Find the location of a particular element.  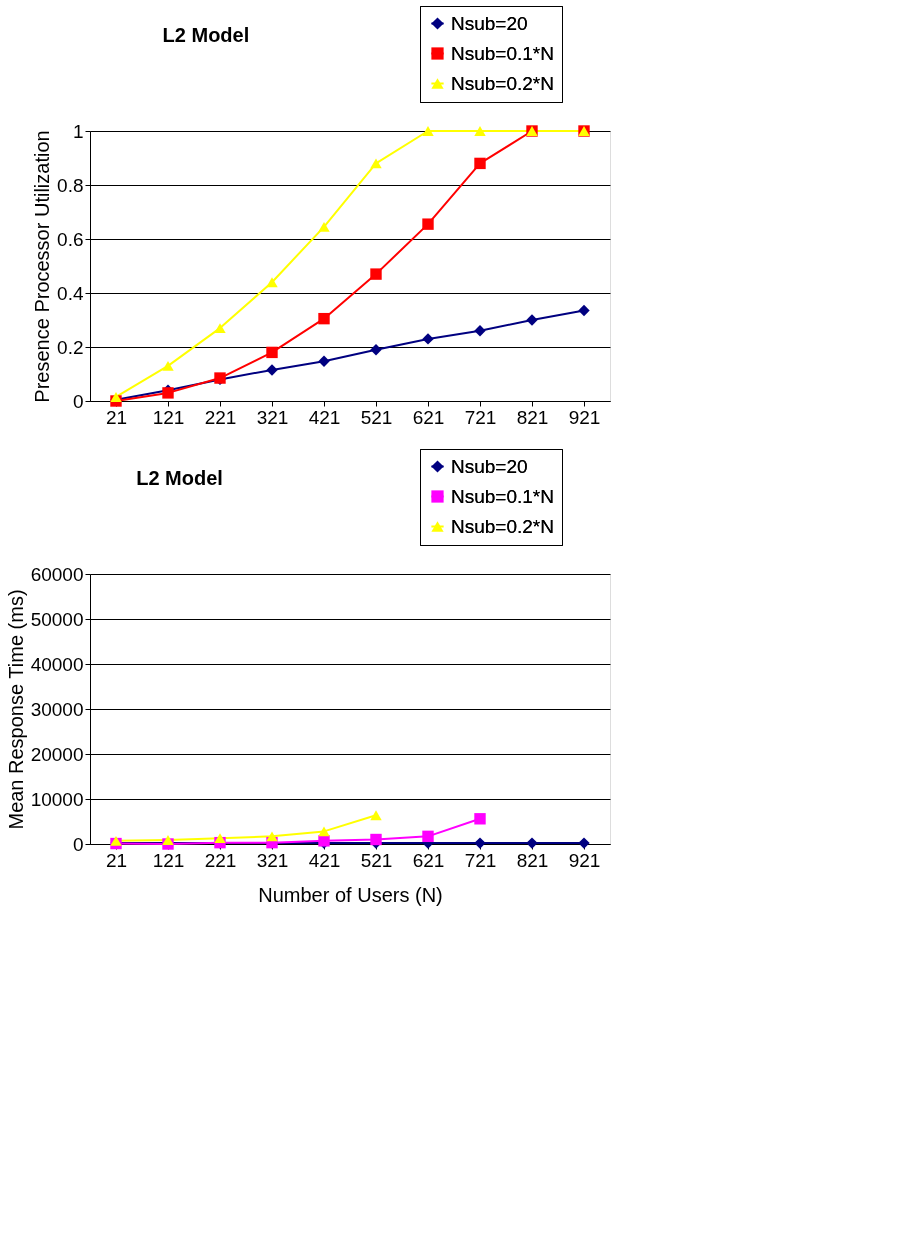

y-tick-label: 10000 is located at coordinates (57, 799).